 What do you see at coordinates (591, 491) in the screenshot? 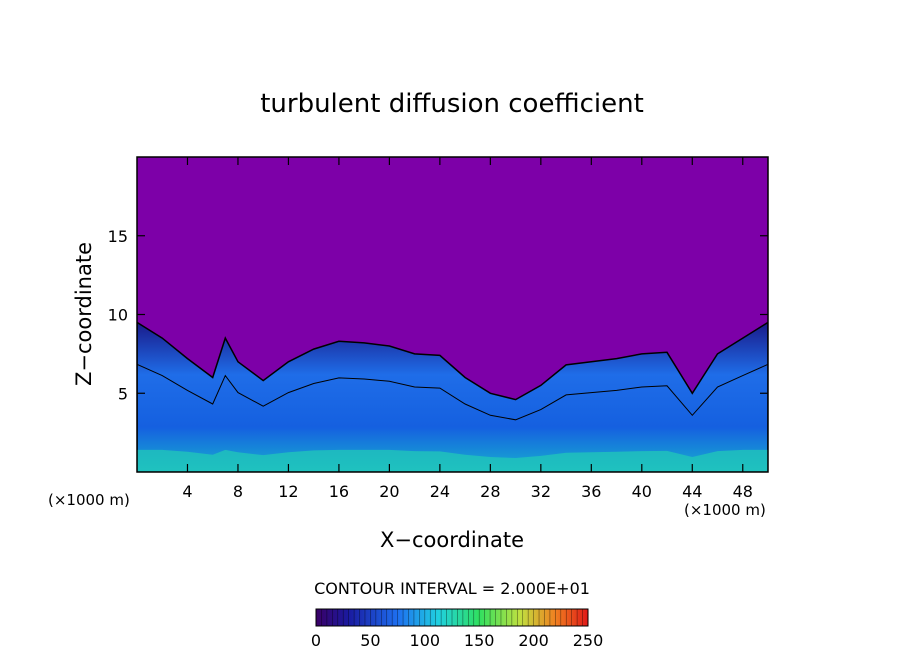
I see `x-tick-label: 36` at bounding box center [591, 491].